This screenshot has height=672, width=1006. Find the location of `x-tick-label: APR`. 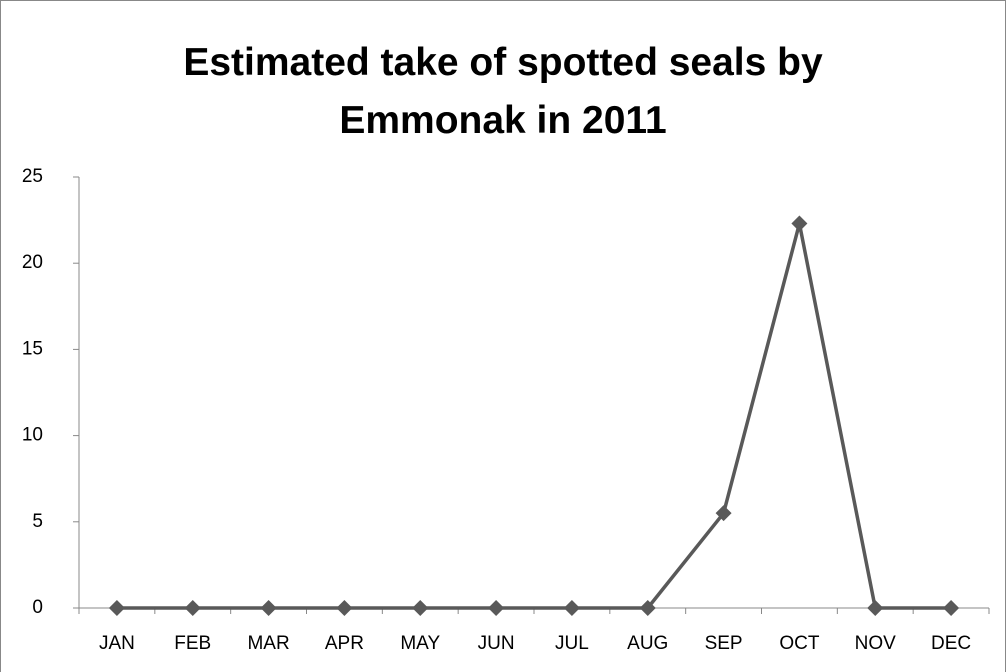

x-tick-label: APR is located at coordinates (344, 643).